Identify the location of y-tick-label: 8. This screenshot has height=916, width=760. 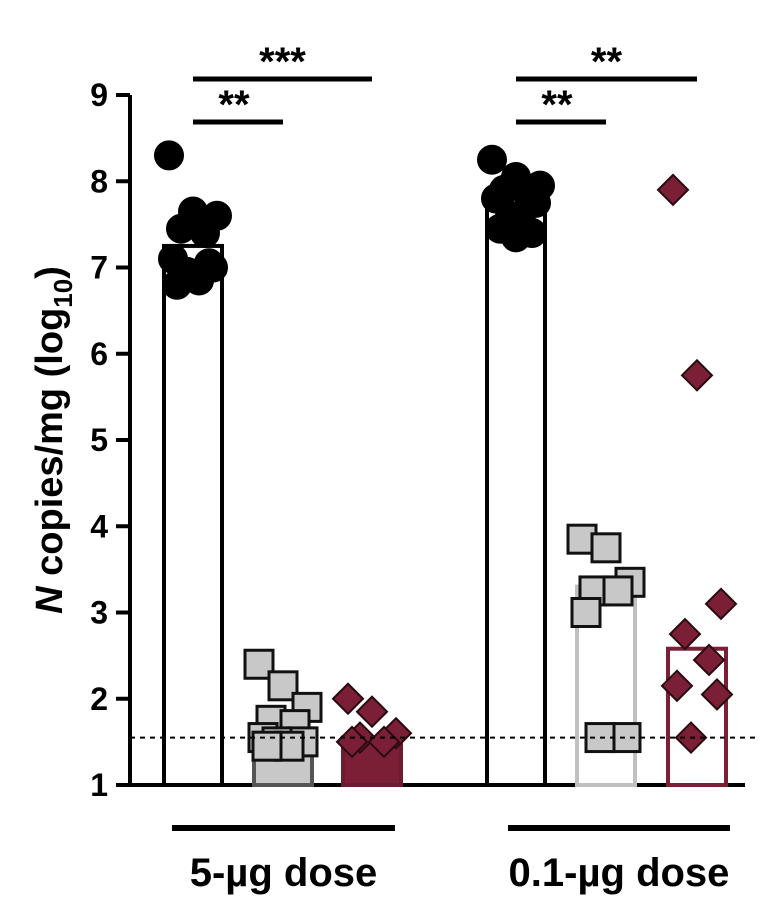
(99, 181).